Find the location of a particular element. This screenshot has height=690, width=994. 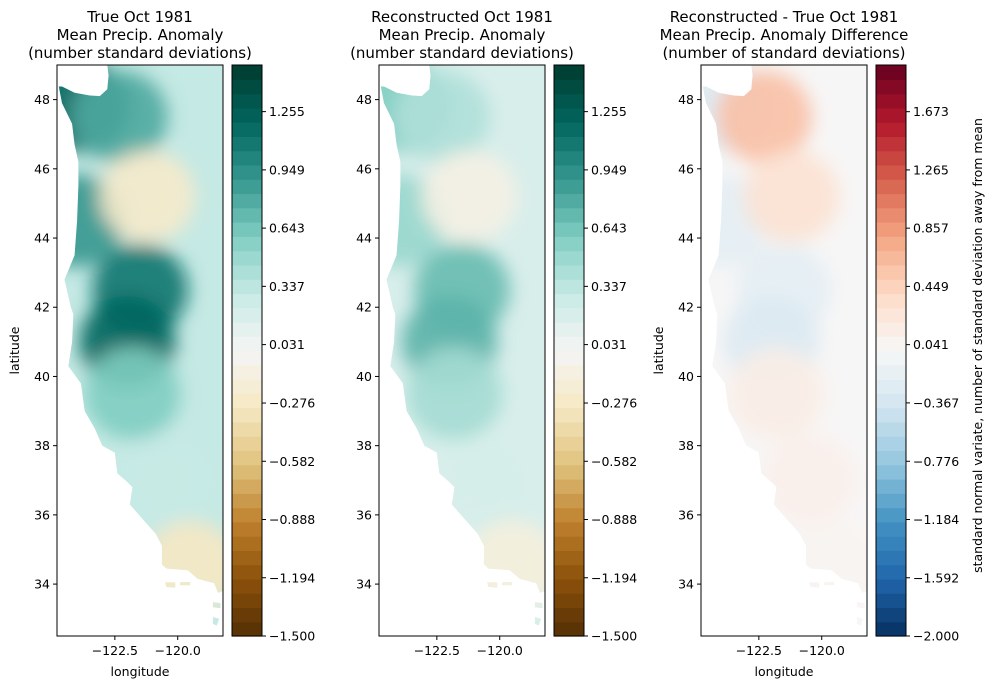

colorbar-tick-label: 0.041 is located at coordinates (931, 344).